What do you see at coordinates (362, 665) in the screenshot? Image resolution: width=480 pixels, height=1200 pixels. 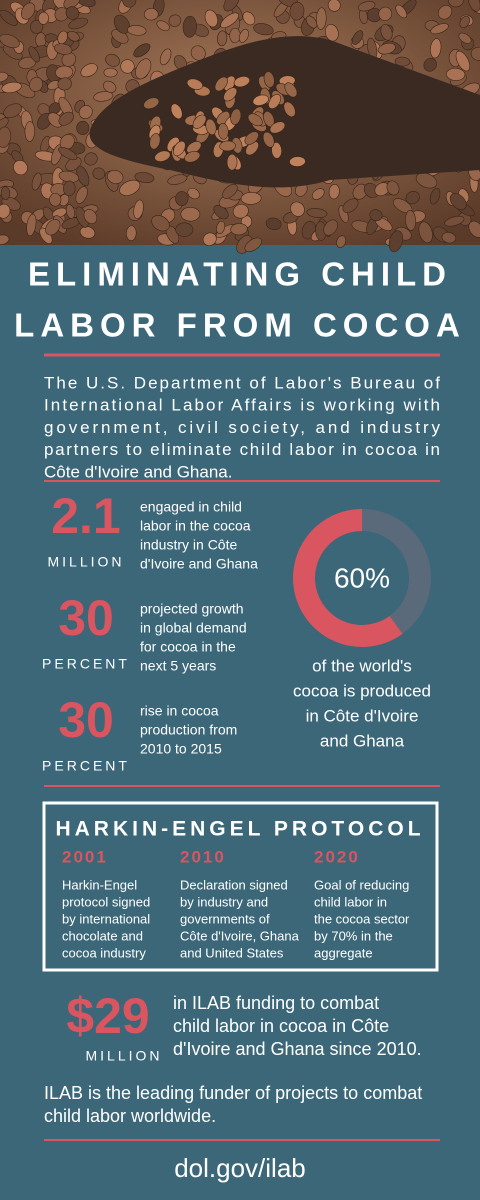 I see `cap: of the world's` at bounding box center [362, 665].